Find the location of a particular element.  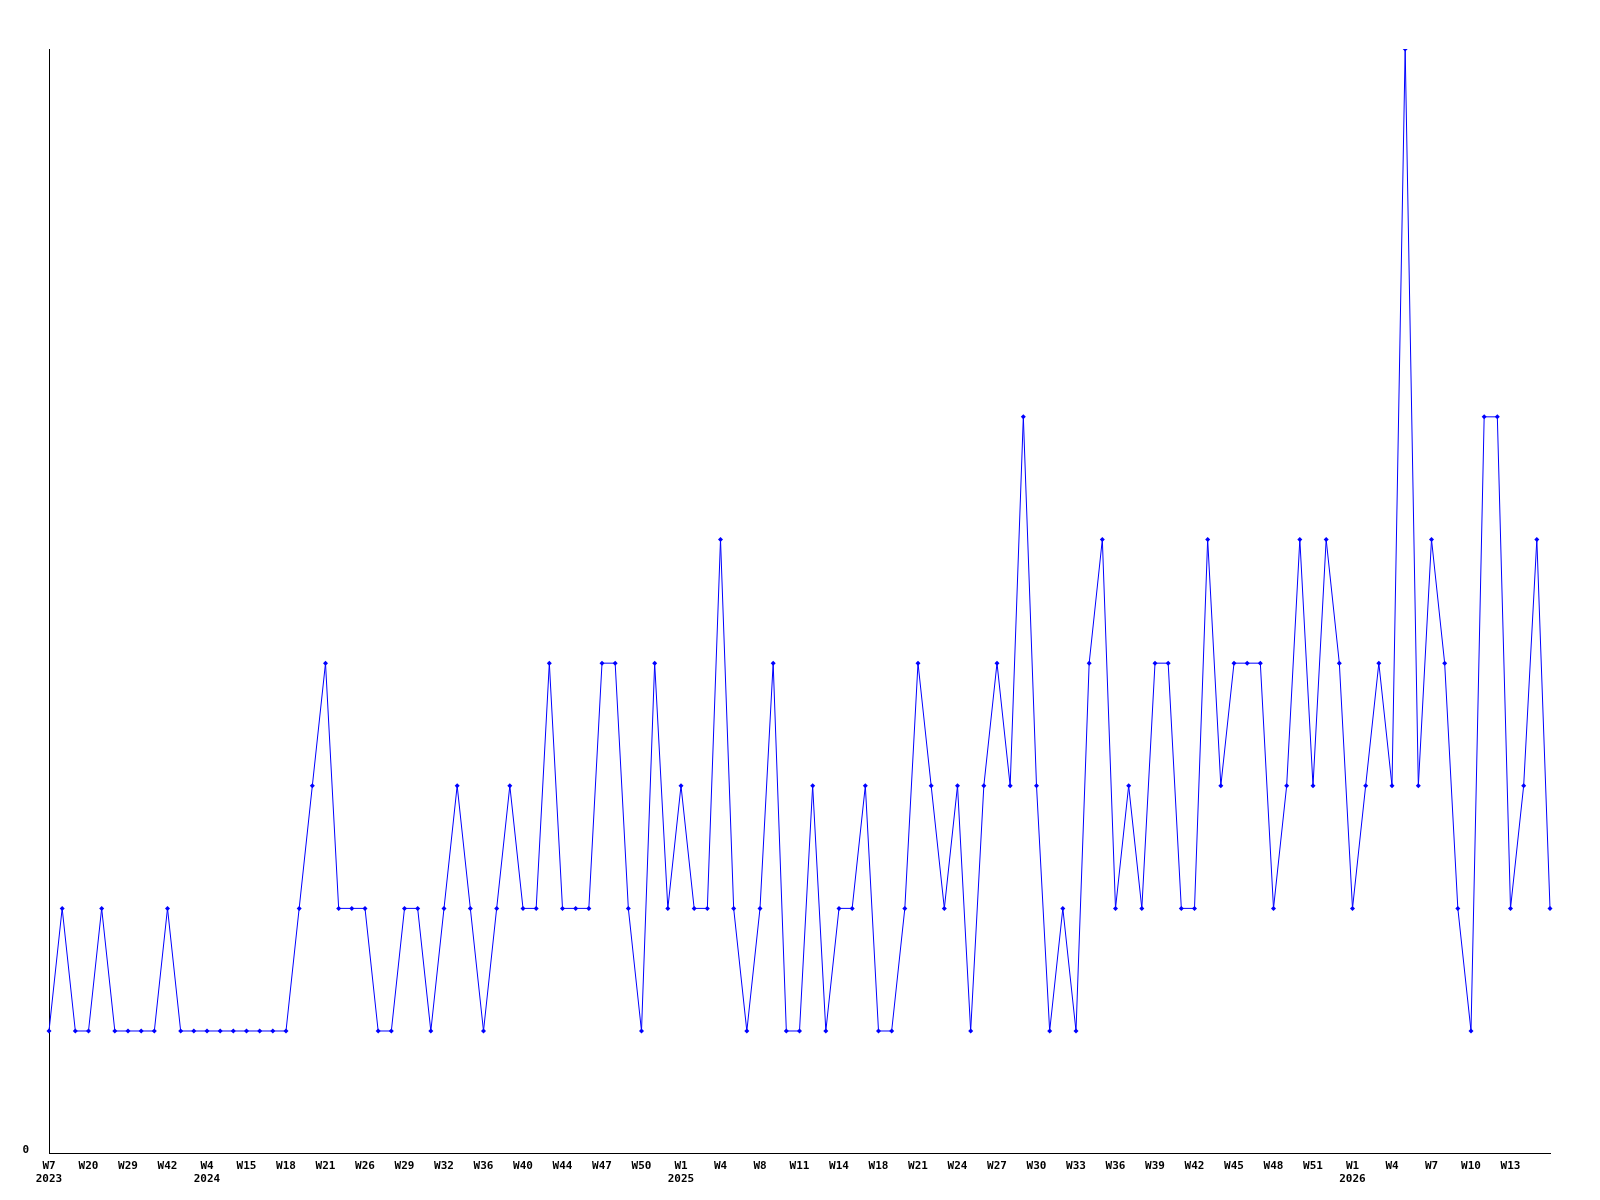

x-tick-label: W48 is located at coordinates (1273, 1166).